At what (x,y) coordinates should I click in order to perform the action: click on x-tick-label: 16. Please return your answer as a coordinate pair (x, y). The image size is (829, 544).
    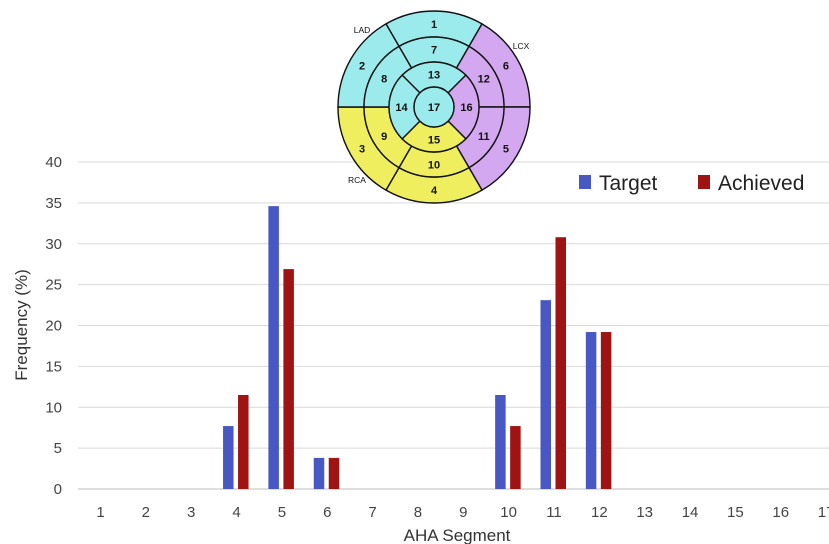
    Looking at the image, I should click on (780, 512).